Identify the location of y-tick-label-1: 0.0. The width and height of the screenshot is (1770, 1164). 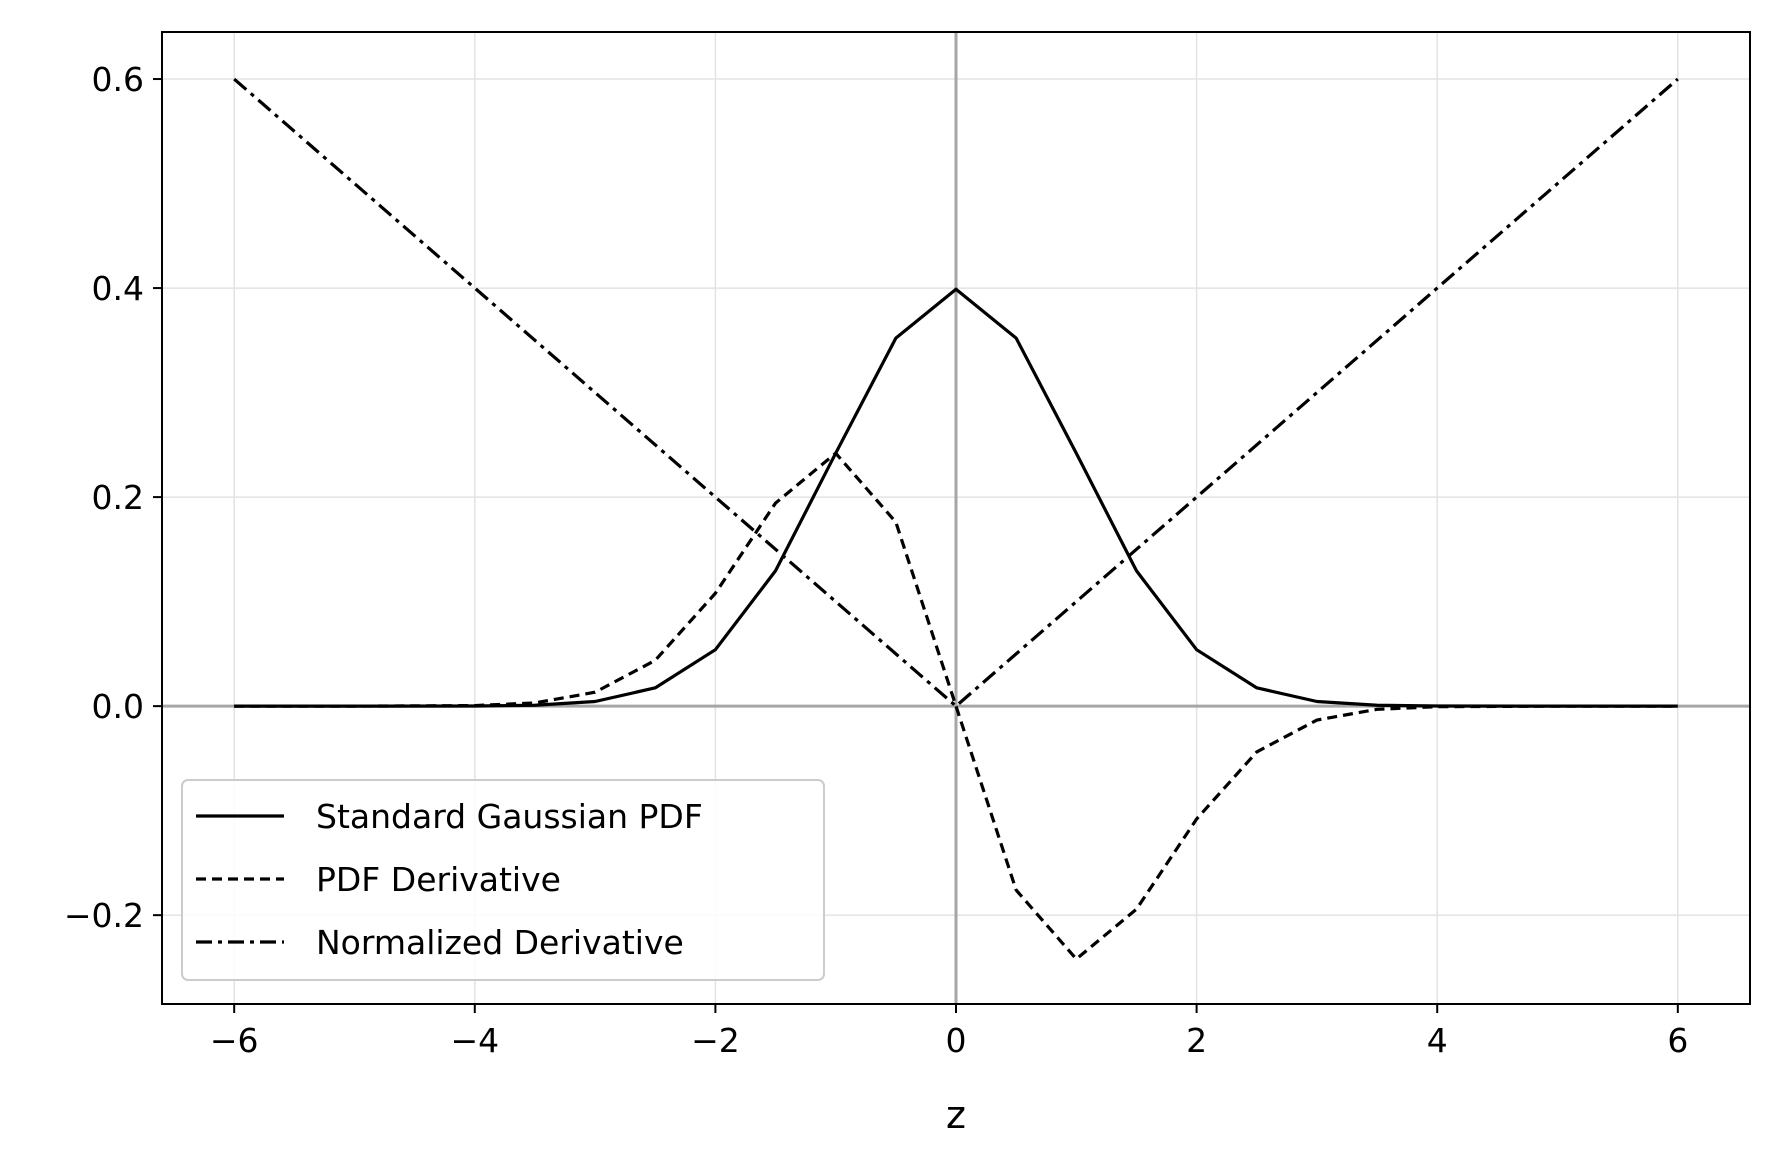
(118, 706).